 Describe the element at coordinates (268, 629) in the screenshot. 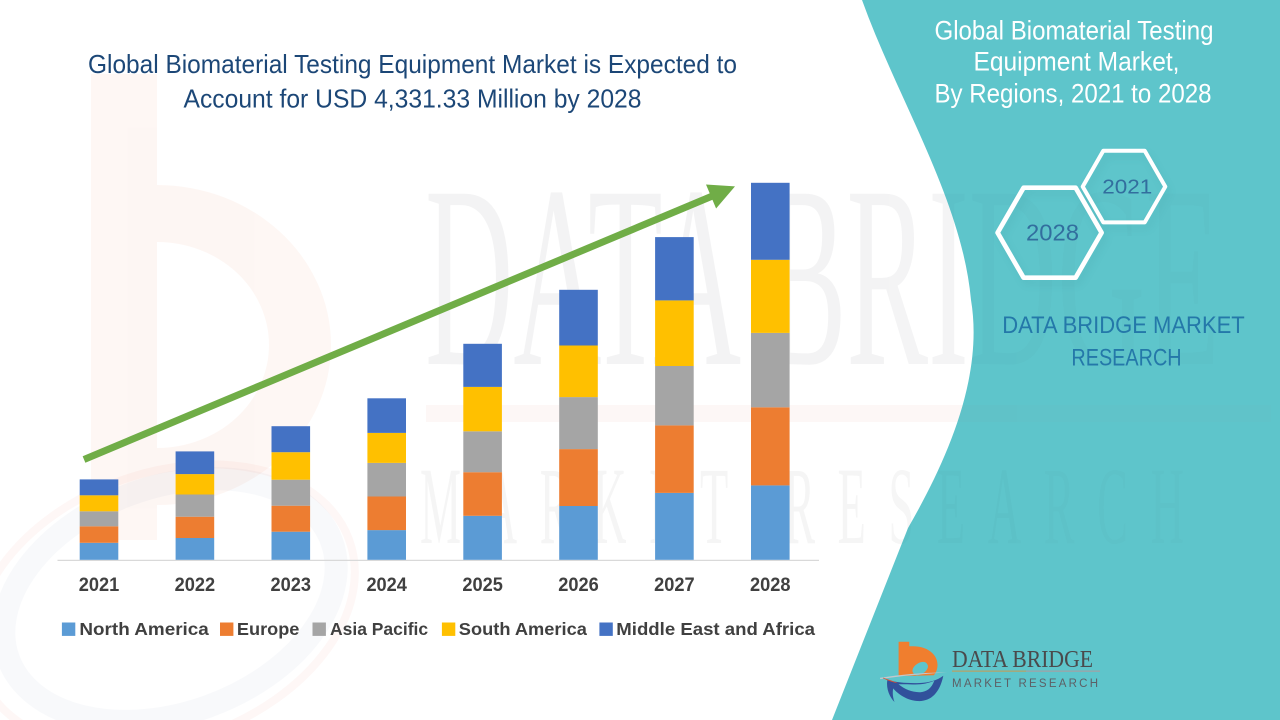

I see `svg-text: Europe` at that location.